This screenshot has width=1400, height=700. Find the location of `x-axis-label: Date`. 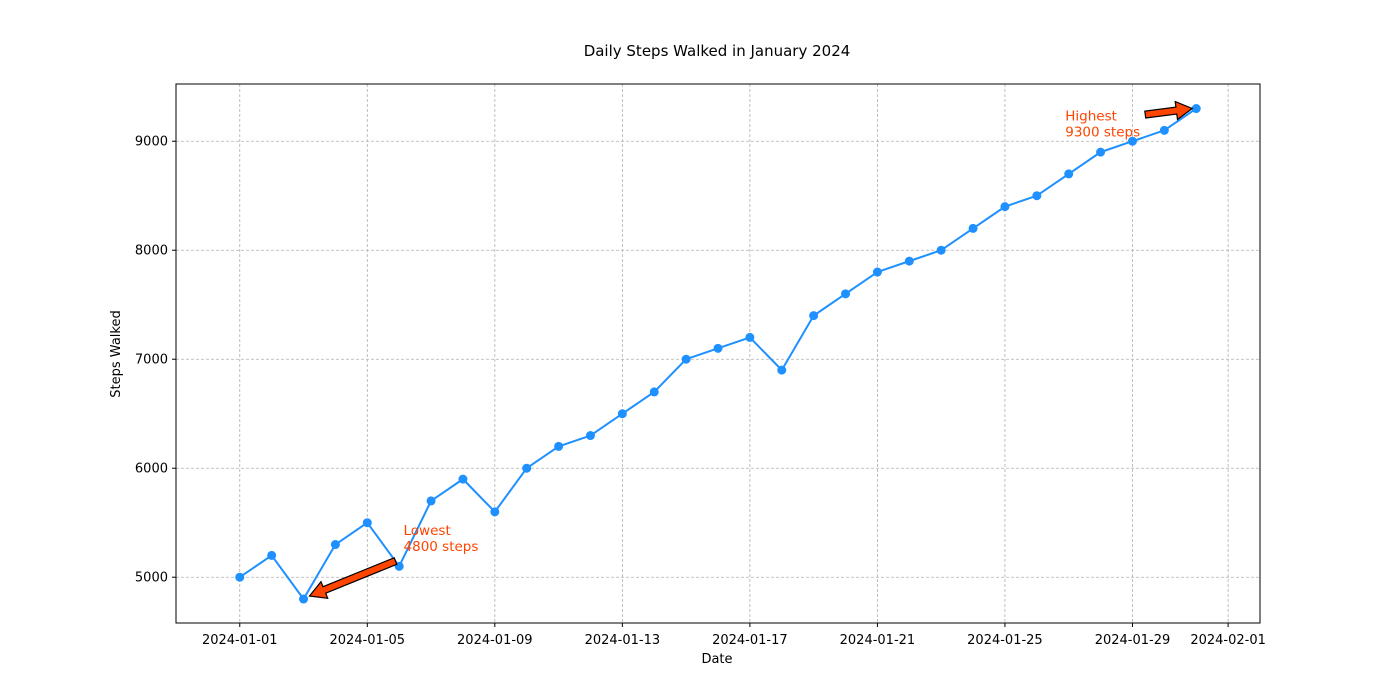

x-axis-label: Date is located at coordinates (716, 659).